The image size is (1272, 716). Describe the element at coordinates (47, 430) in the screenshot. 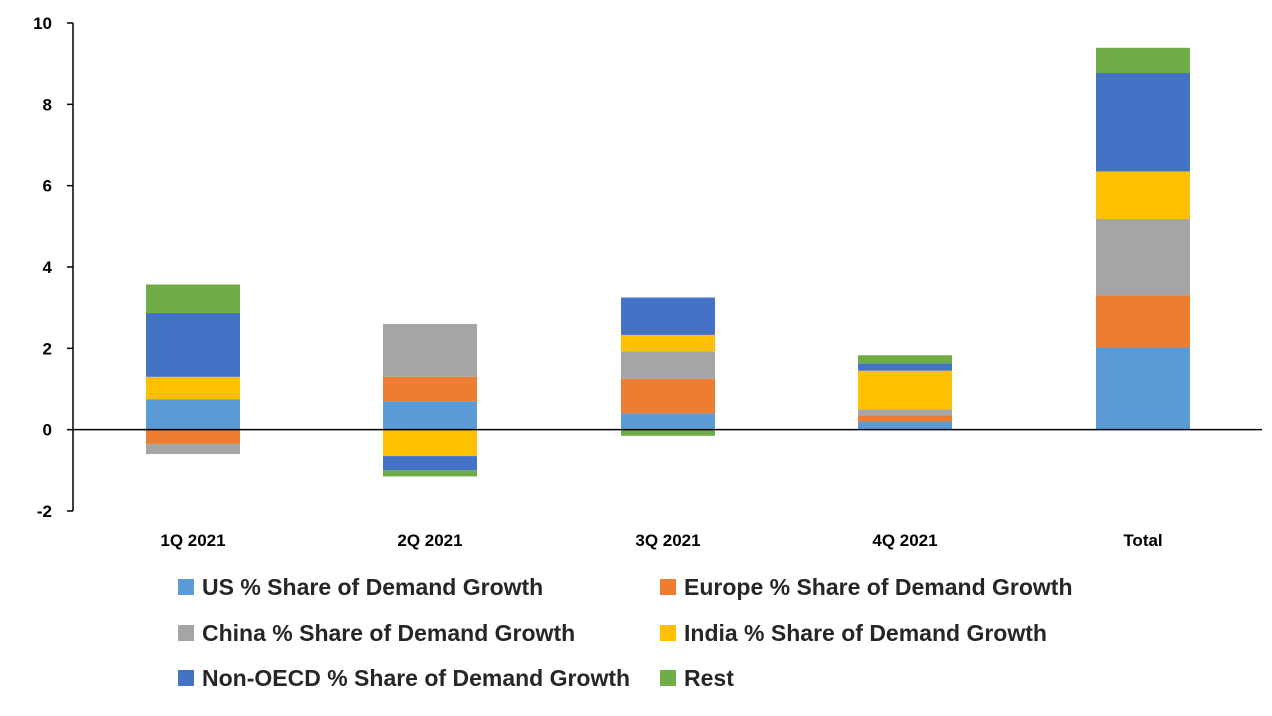

I see `y-tick-label: 0` at that location.